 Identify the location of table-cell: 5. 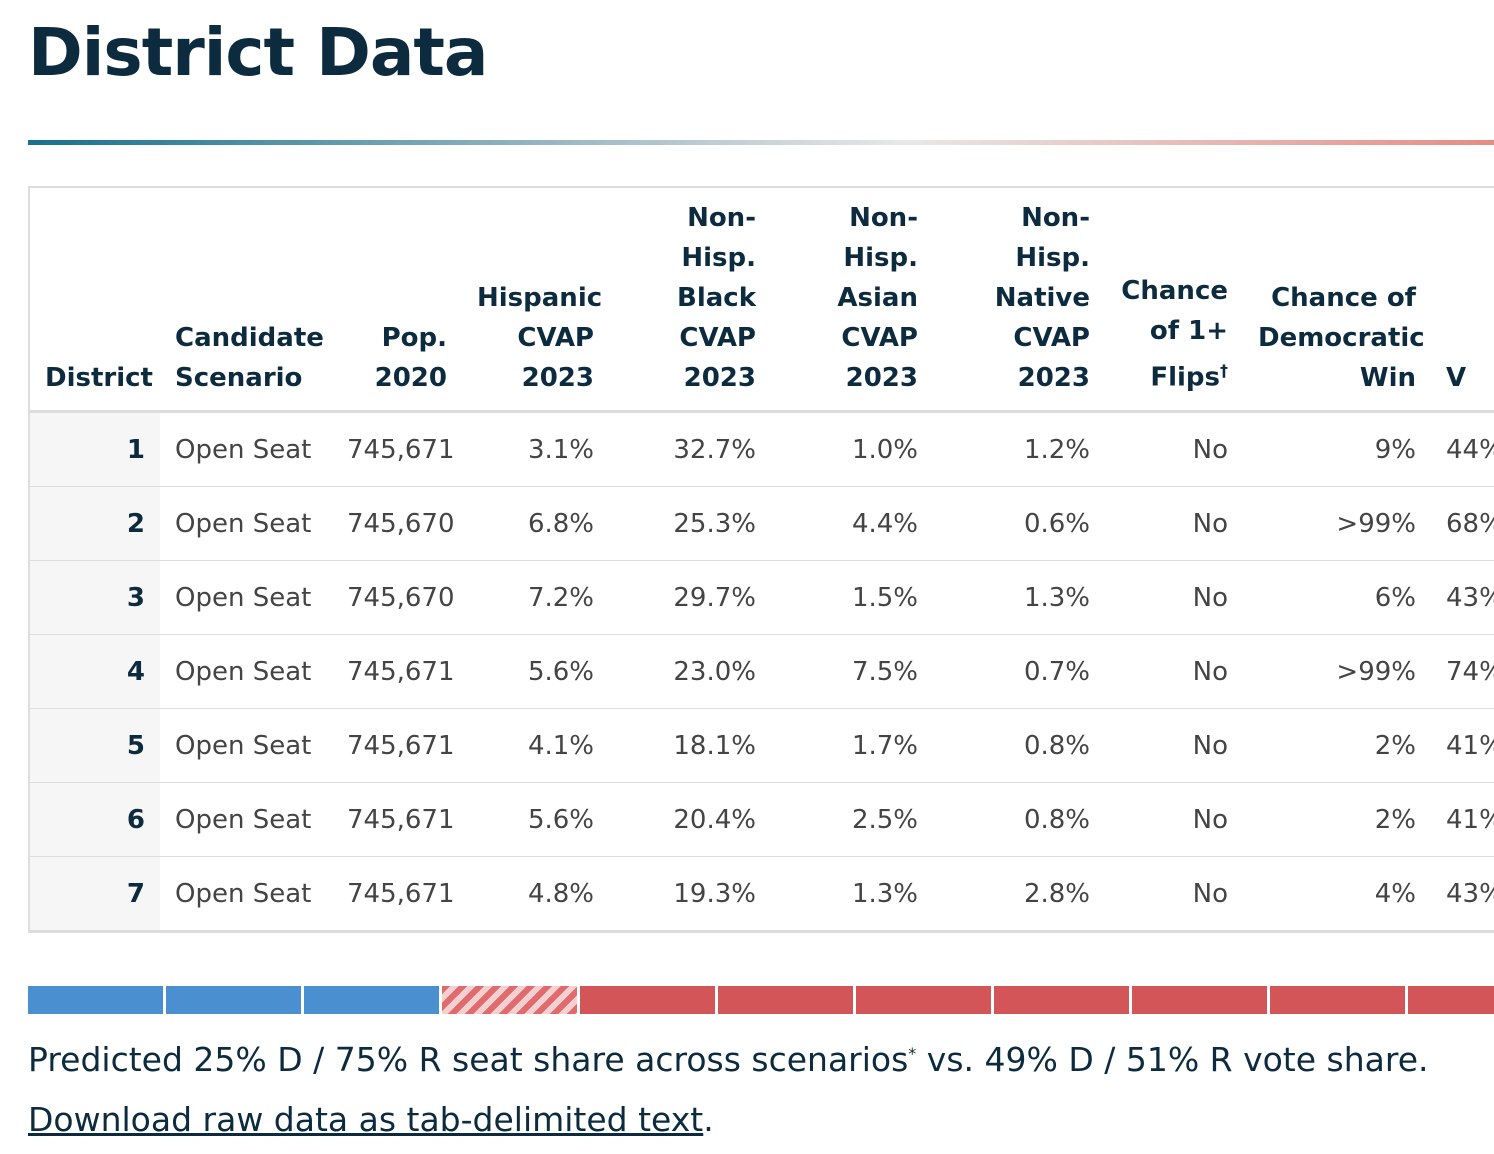
(95, 745).